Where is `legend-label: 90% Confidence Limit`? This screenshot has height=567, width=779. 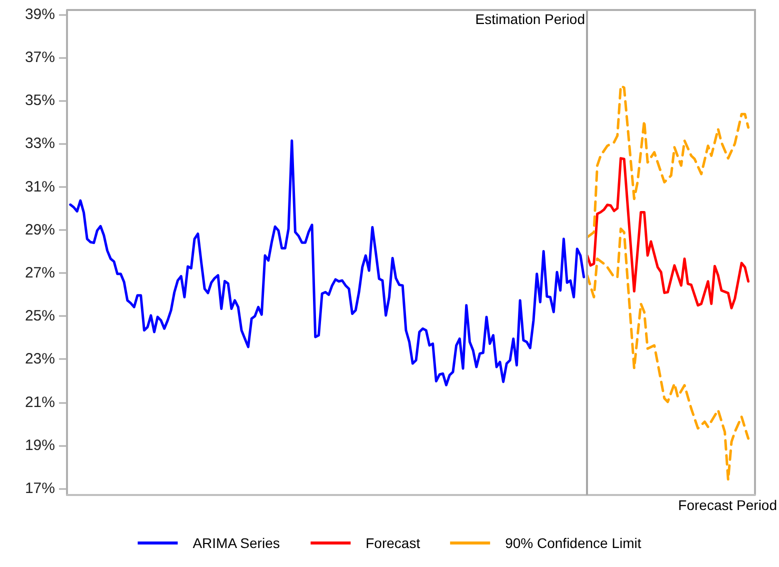
legend-label: 90% Confidence Limit is located at coordinates (573, 543).